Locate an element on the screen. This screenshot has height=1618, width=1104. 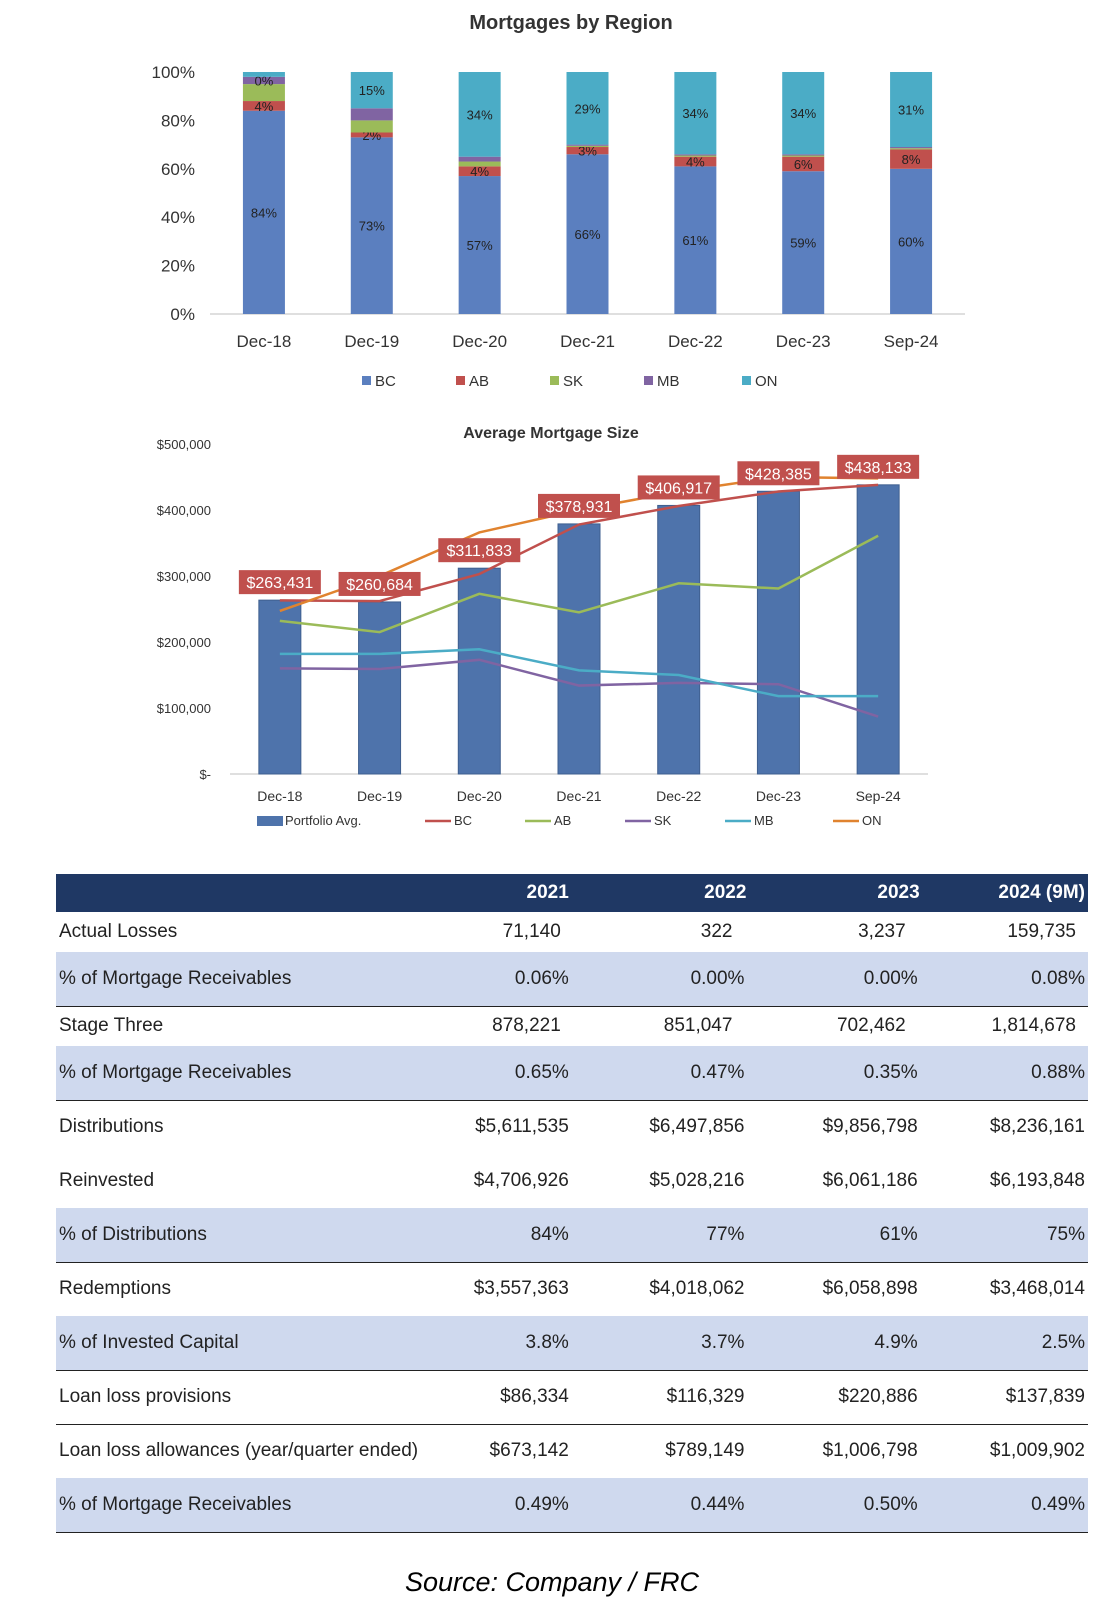
chart-title: Mortgages by Region is located at coordinates (570, 23).